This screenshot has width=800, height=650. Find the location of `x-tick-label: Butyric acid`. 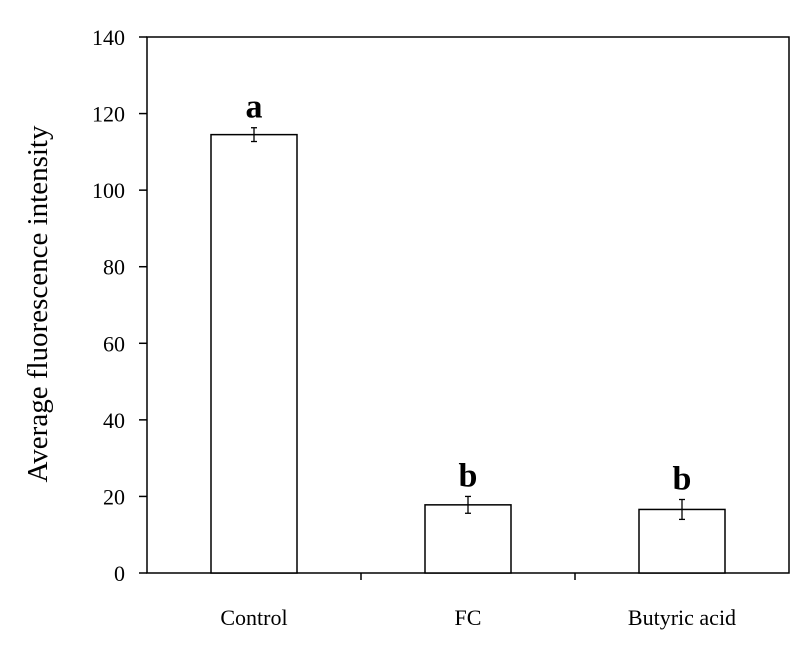

x-tick-label: Butyric acid is located at coordinates (682, 617).